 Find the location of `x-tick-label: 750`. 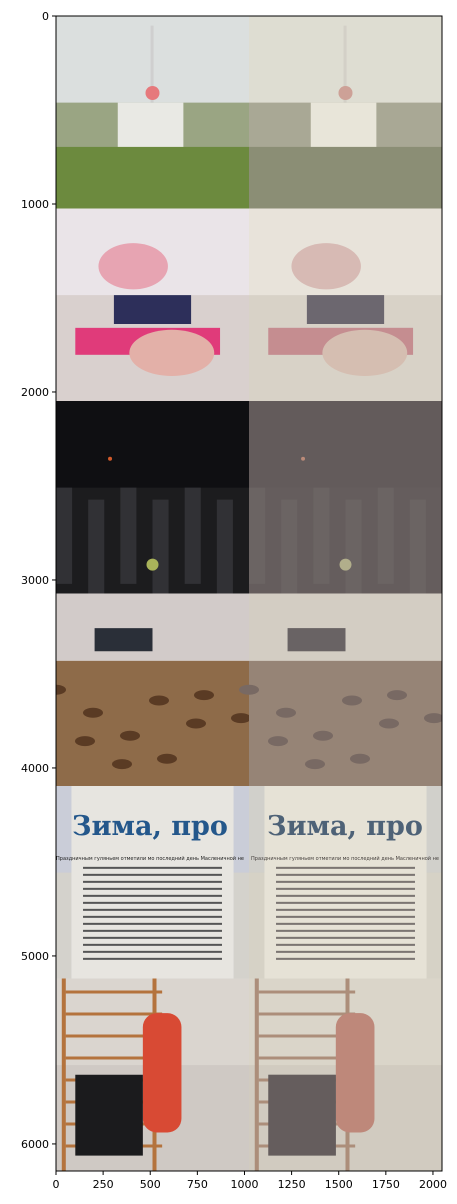

x-tick-label: 750 is located at coordinates (197, 1184).